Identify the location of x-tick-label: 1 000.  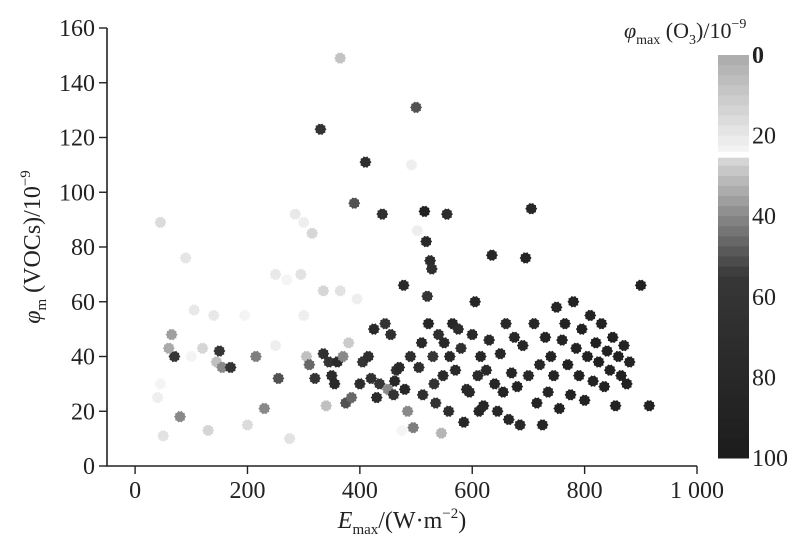
(697, 491).